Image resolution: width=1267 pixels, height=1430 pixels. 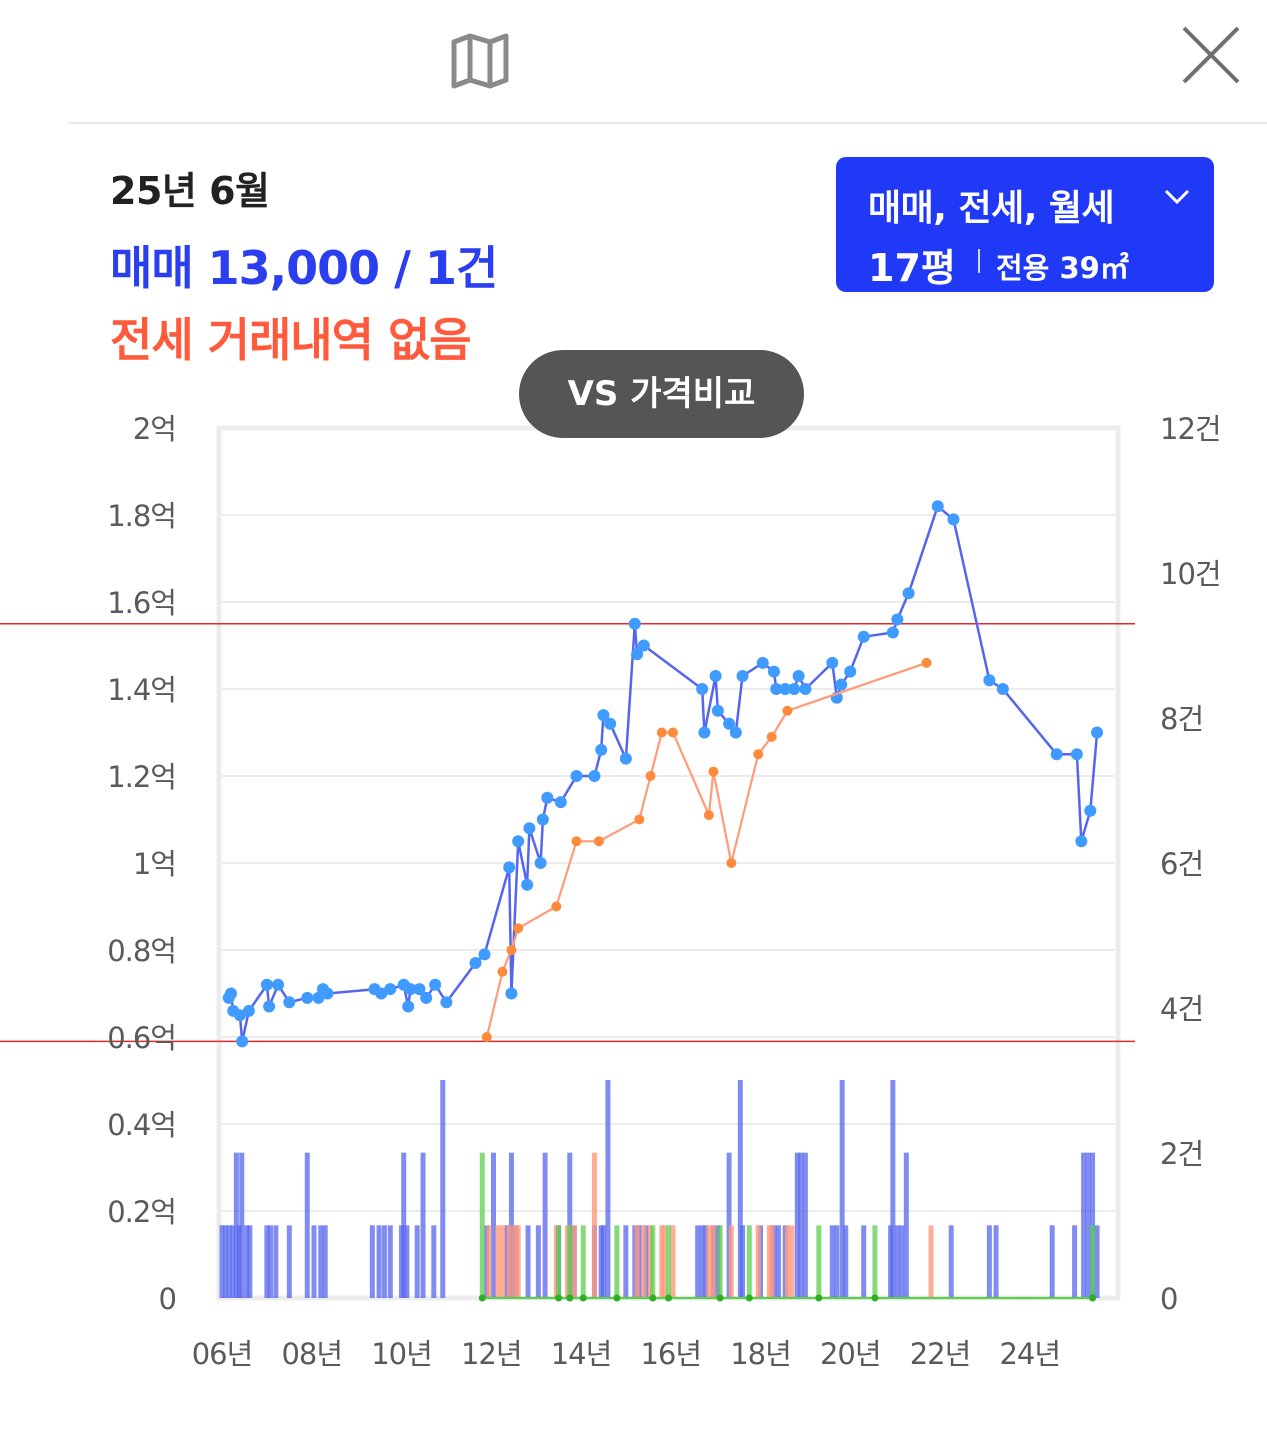 I want to click on x-tick-label: 18년, so click(x=760, y=1354).